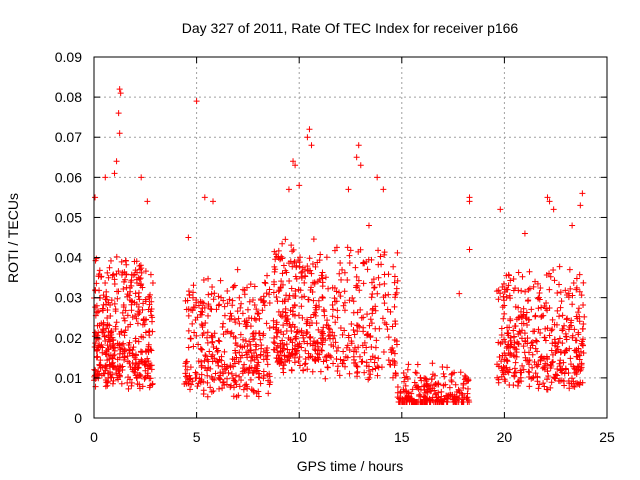 This screenshot has width=640, height=480. Describe the element at coordinates (78, 418) in the screenshot. I see `y-tick-label: 0` at that location.